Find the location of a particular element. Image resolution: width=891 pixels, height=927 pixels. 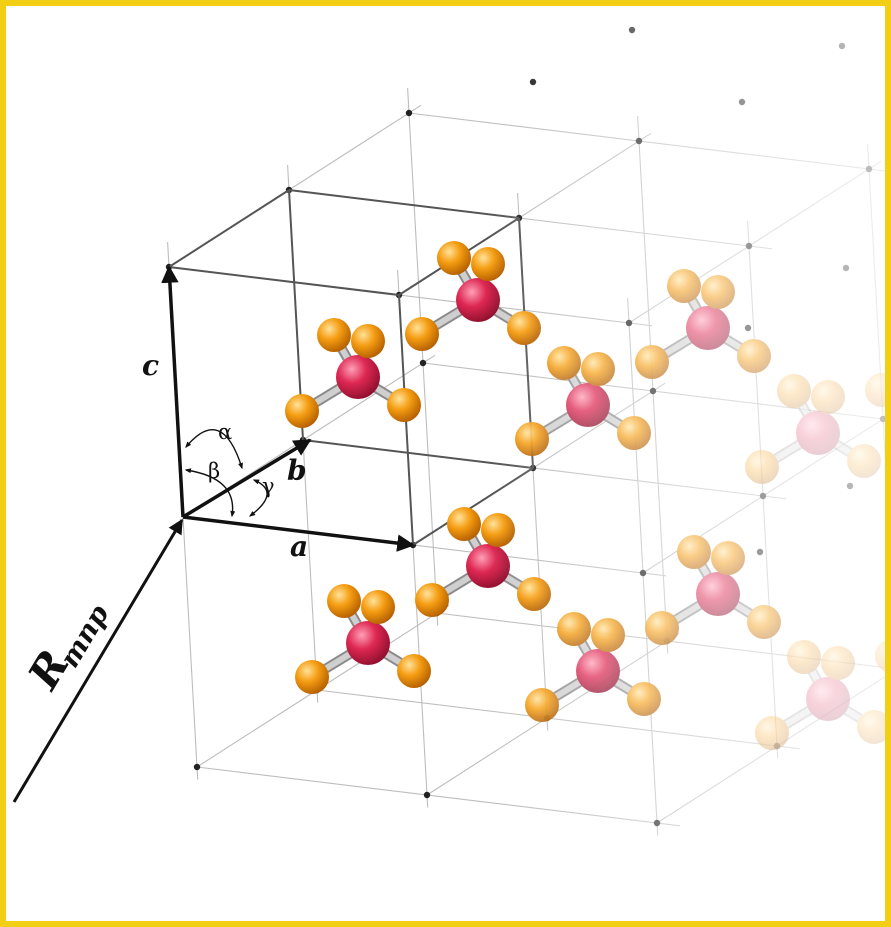

vector-a-arrow is located at coordinates (298, 533).